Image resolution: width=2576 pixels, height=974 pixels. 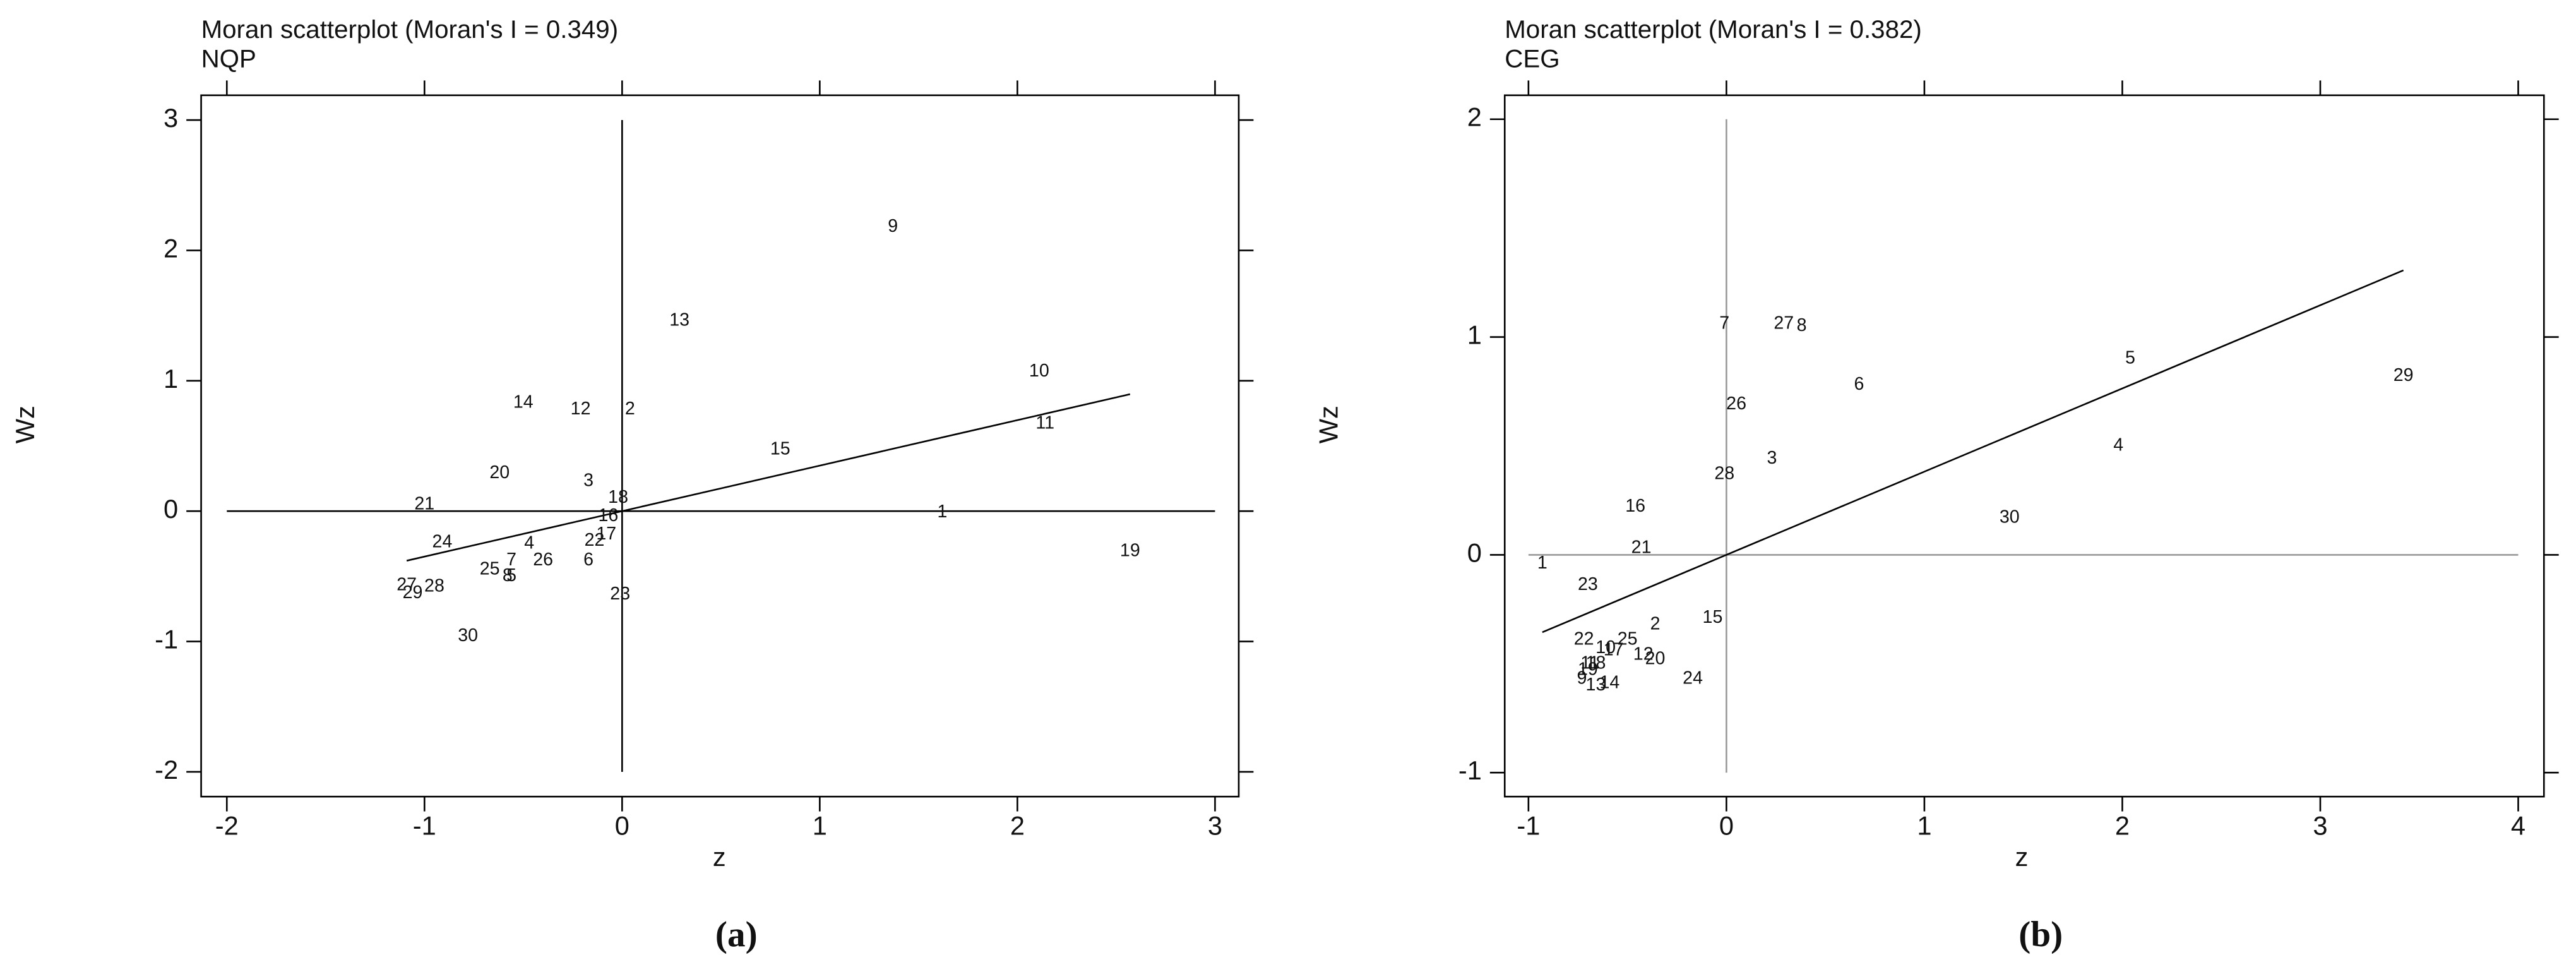 I want to click on y-tick-label: -2, so click(x=166, y=770).